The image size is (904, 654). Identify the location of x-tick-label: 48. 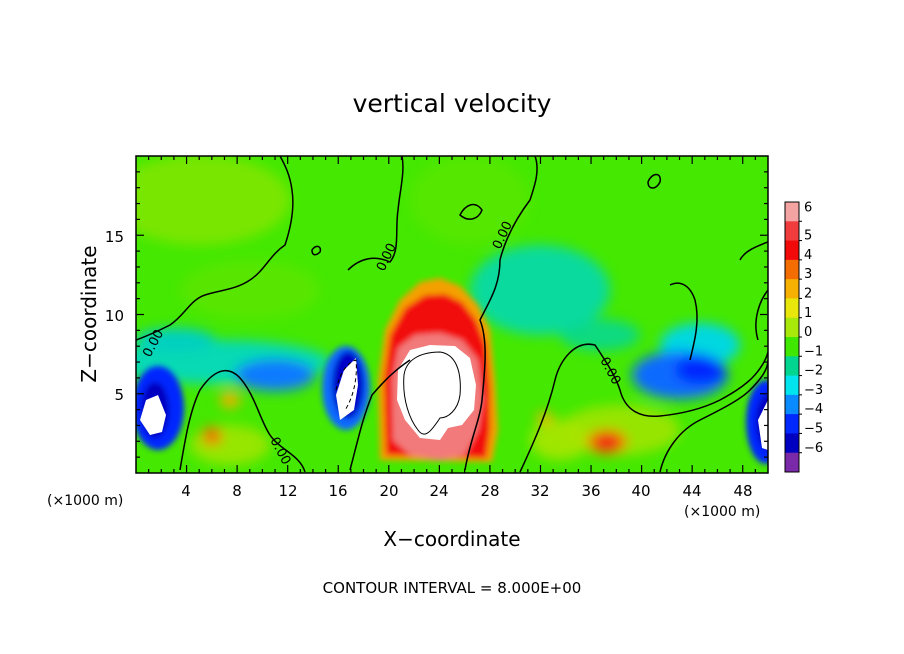
(742, 491).